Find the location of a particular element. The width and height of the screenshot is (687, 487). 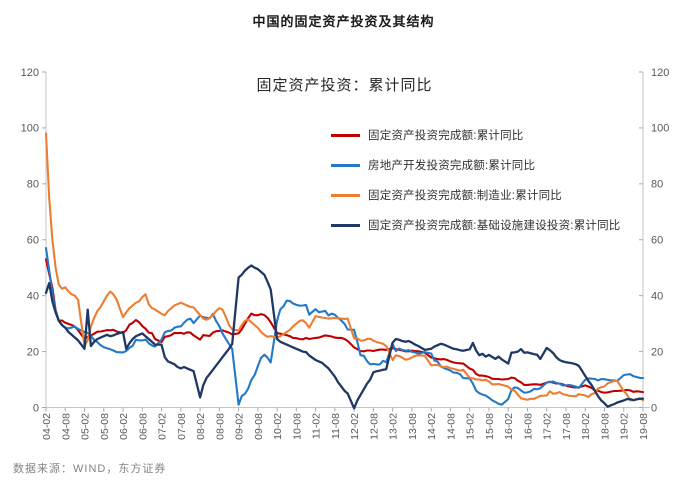

svg-text: 11-02 is located at coordinates (317, 426).